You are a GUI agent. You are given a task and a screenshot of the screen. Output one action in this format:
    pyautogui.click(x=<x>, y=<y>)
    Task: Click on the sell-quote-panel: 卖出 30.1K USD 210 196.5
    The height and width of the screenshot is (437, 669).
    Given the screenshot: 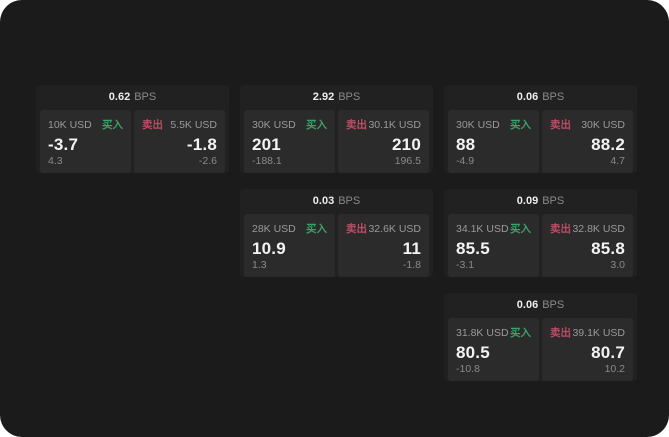 What is the action you would take?
    pyautogui.click(x=383, y=141)
    